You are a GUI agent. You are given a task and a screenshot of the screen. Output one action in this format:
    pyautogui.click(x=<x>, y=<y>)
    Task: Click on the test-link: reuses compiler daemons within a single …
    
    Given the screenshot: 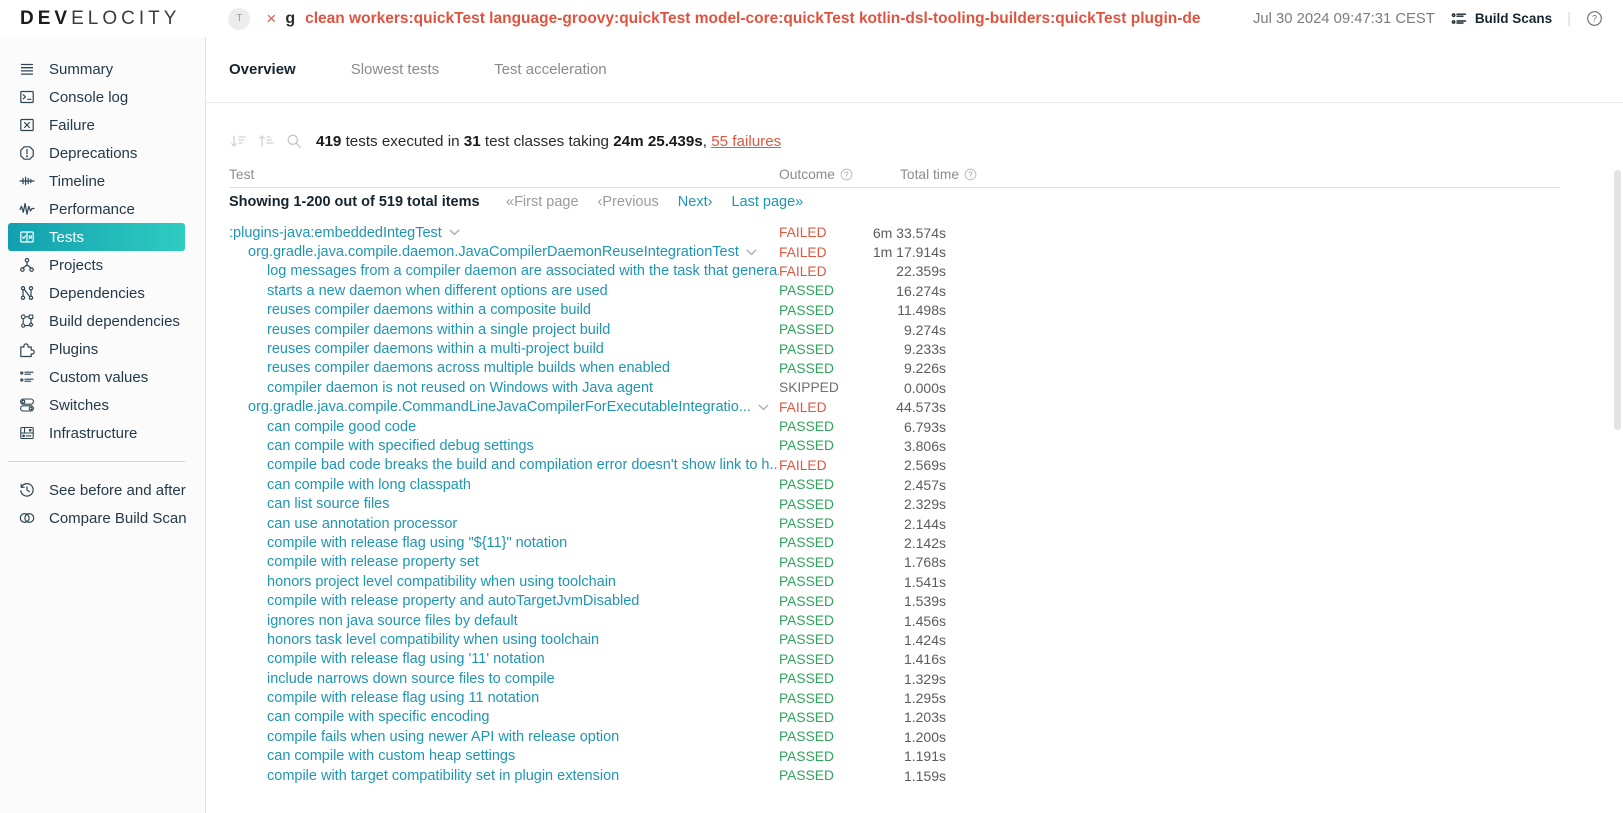 What is the action you would take?
    pyautogui.click(x=439, y=329)
    